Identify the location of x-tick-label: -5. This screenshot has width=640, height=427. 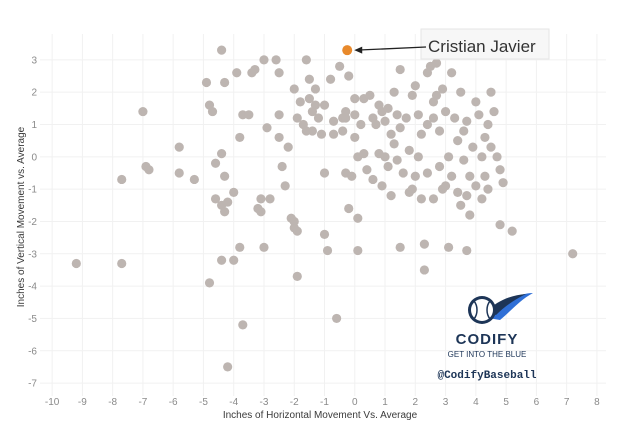
(203, 402).